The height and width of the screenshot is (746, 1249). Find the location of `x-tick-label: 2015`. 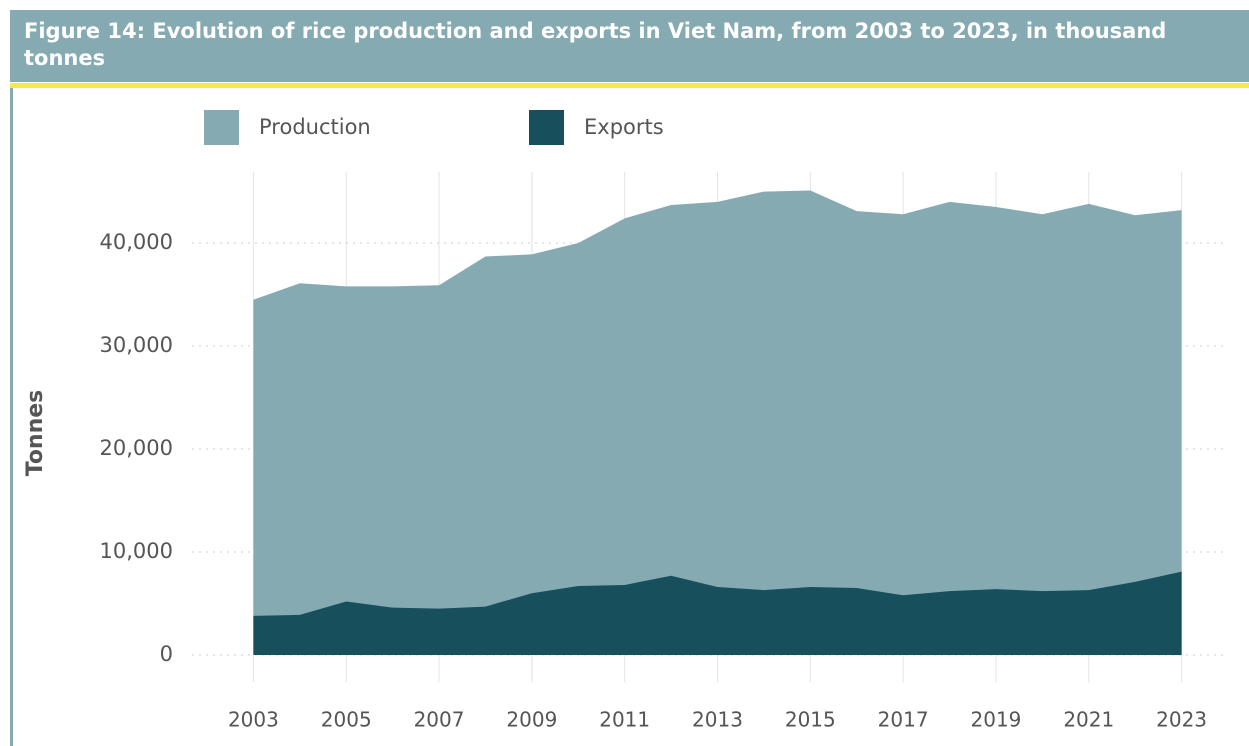

x-tick-label: 2015 is located at coordinates (810, 720).